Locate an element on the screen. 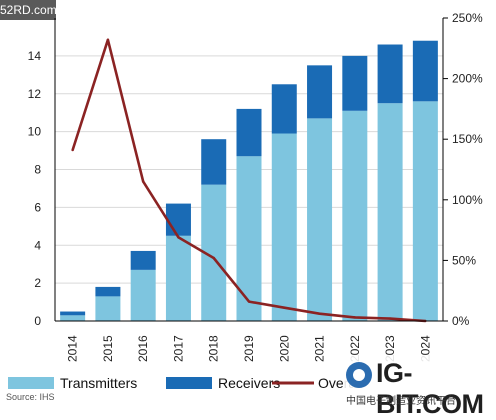 This screenshot has height=420, width=496. x-tick-label: 2017 is located at coordinates (178, 348).